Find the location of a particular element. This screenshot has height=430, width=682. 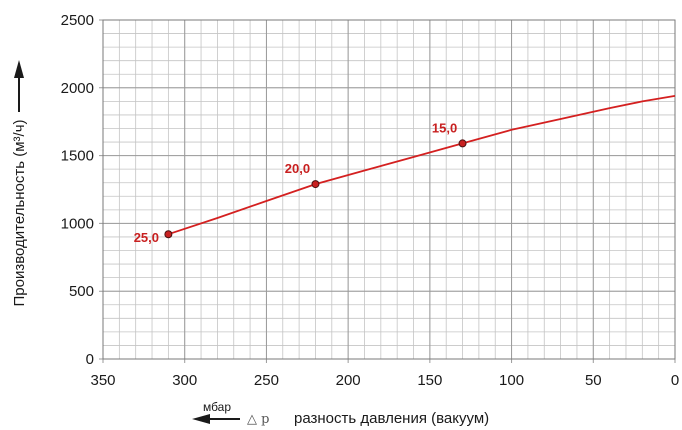

x-axis-title: разность давления (вакуум) is located at coordinates (391, 418).